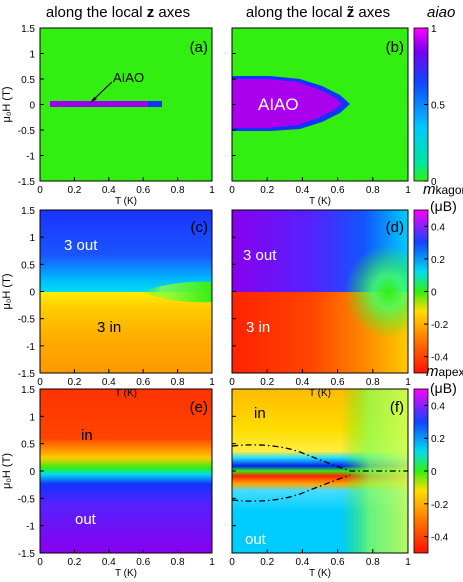  What do you see at coordinates (441, 12) in the screenshot?
I see `colorbar-aiao-label: aiao` at bounding box center [441, 12].